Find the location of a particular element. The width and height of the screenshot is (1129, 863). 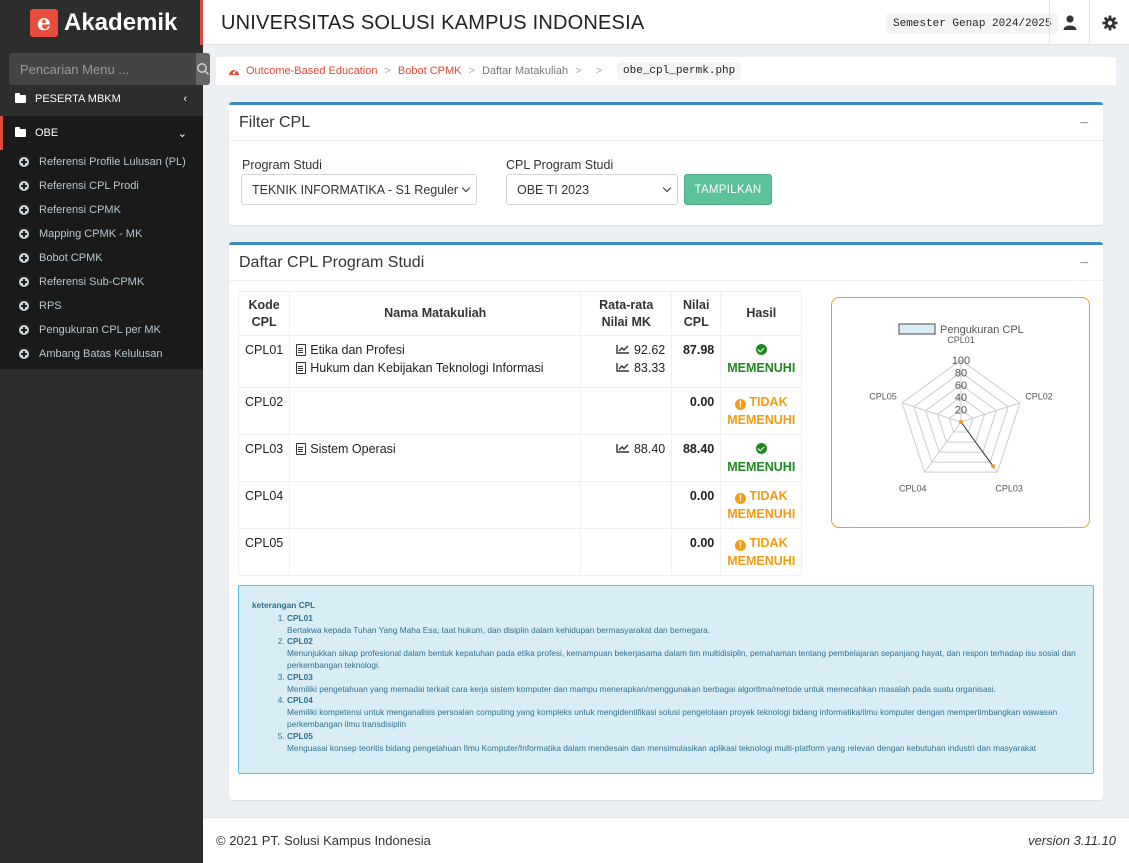

sidebar-item-peserta-mbkm: PESERTA MBKM ‹ is located at coordinates (101, 99).